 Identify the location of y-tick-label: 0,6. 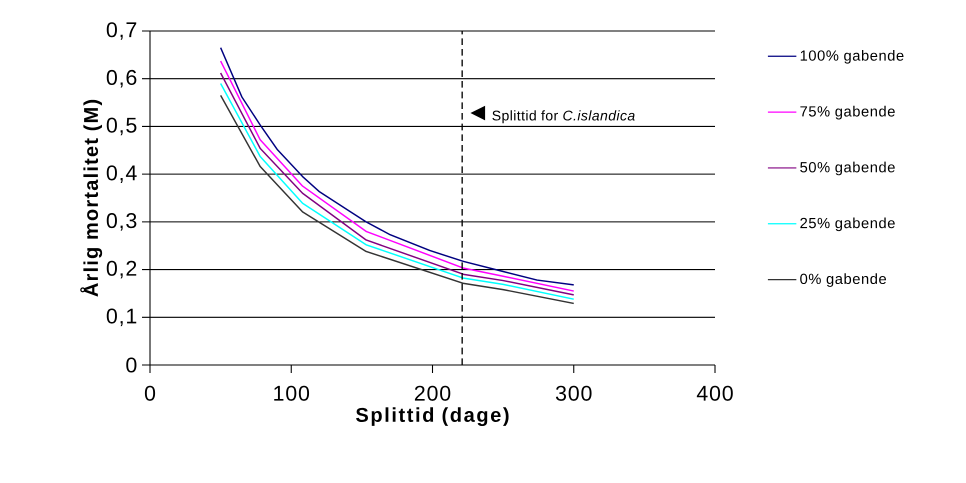
(121, 79).